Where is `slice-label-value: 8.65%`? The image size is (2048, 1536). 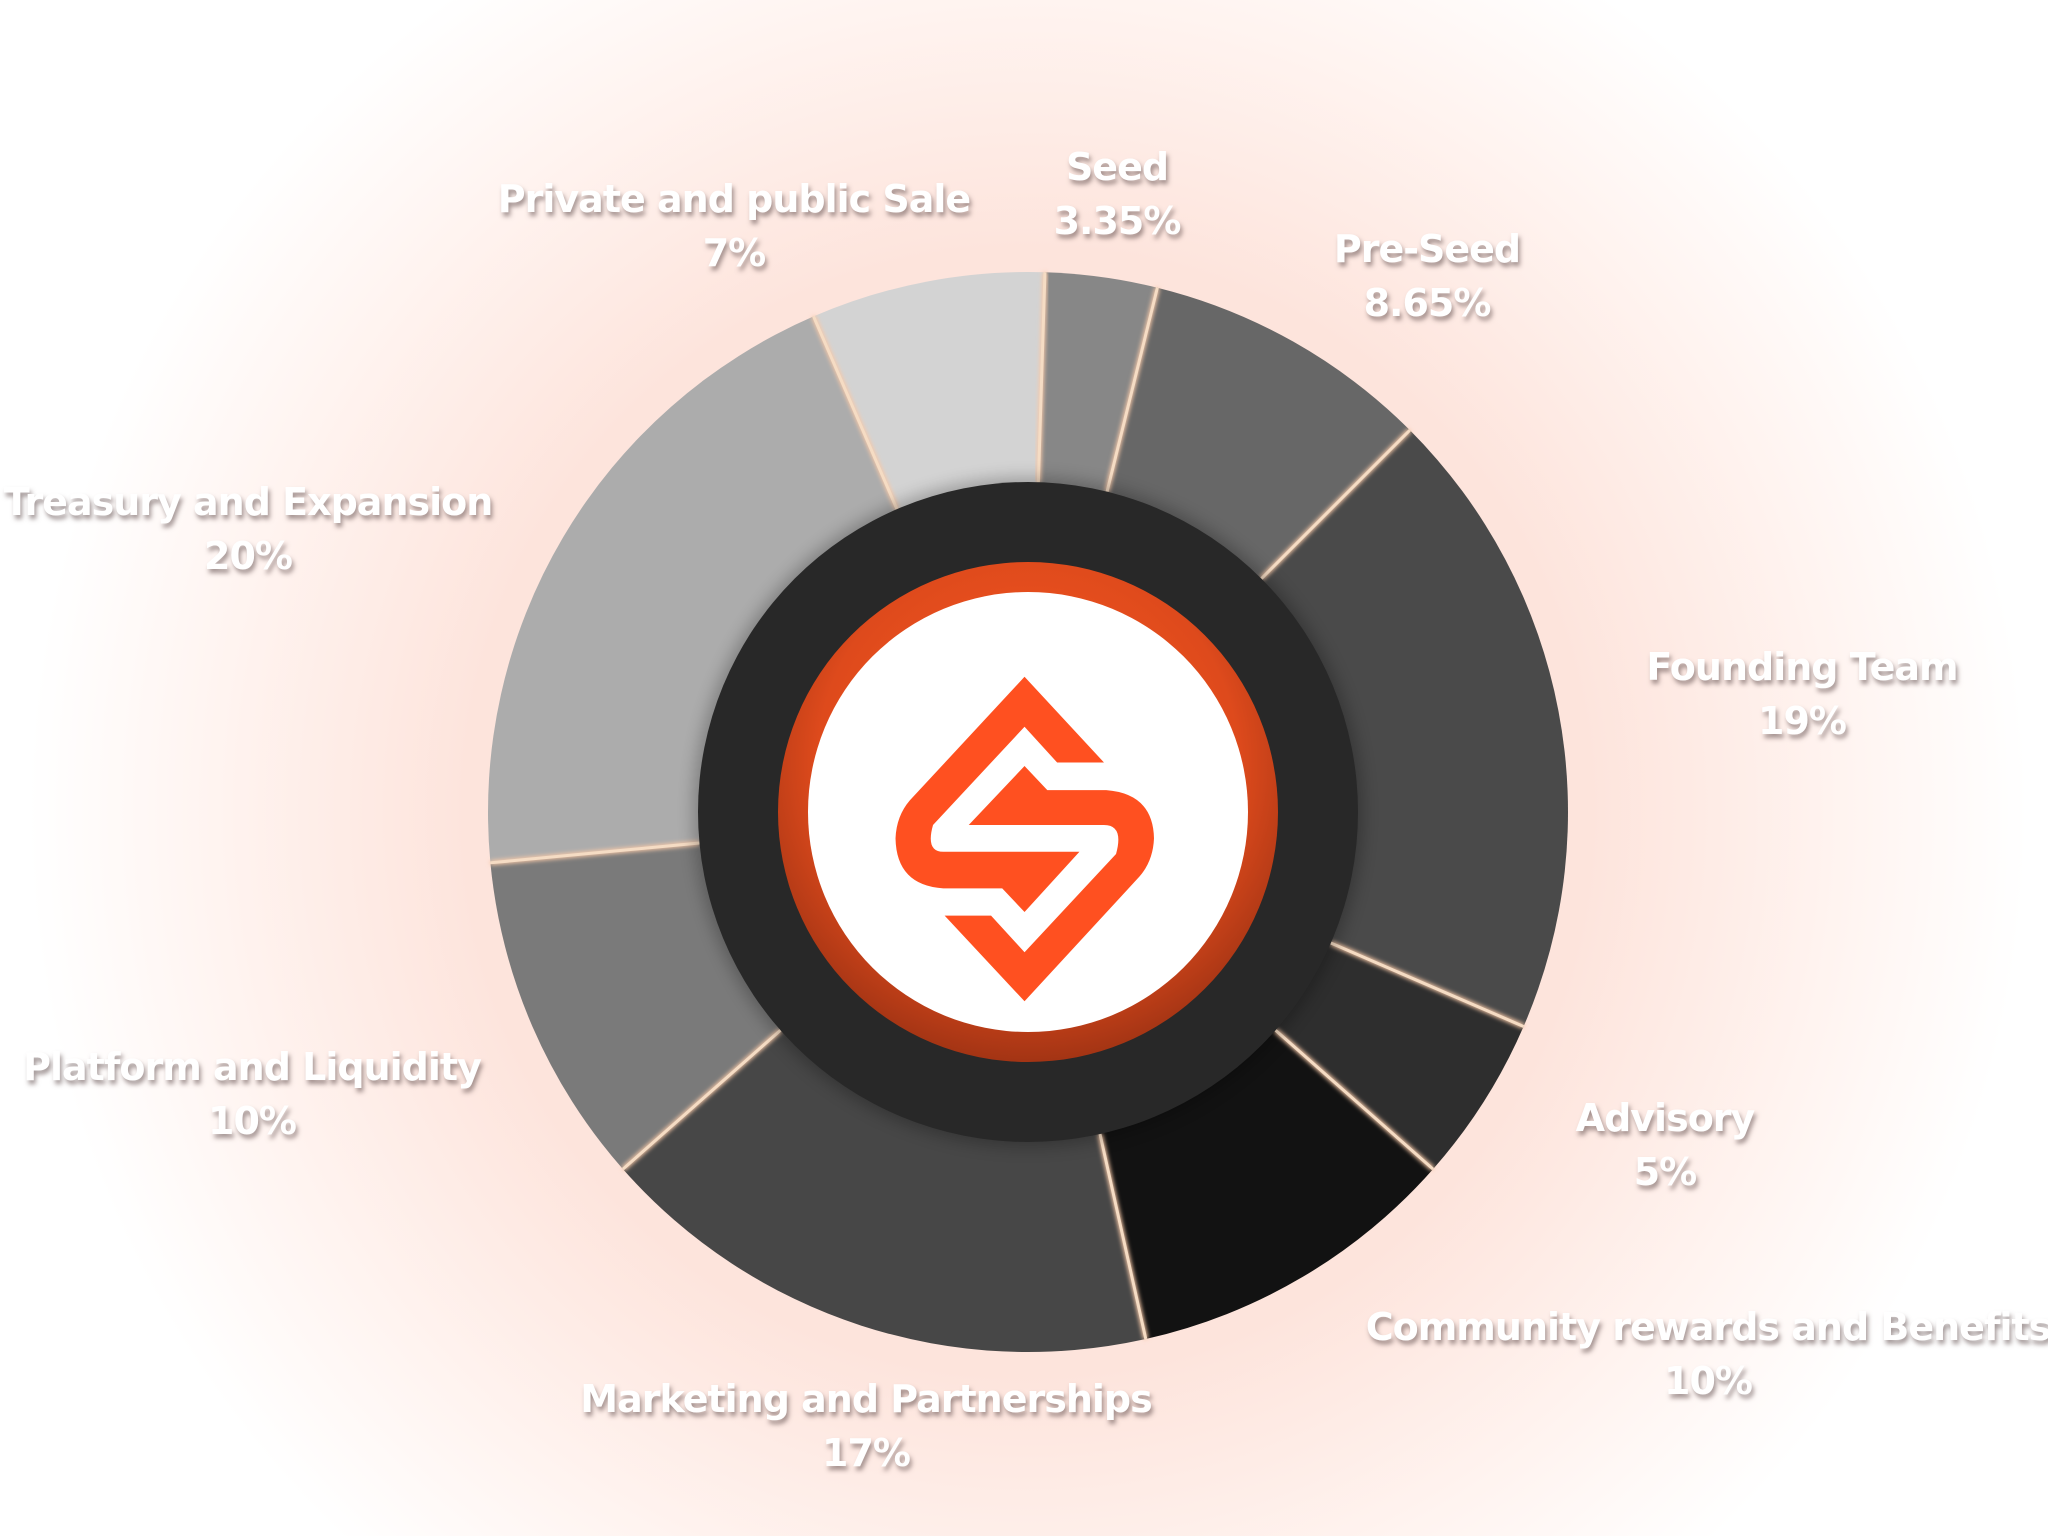 slice-label-value: 8.65% is located at coordinates (1427, 303).